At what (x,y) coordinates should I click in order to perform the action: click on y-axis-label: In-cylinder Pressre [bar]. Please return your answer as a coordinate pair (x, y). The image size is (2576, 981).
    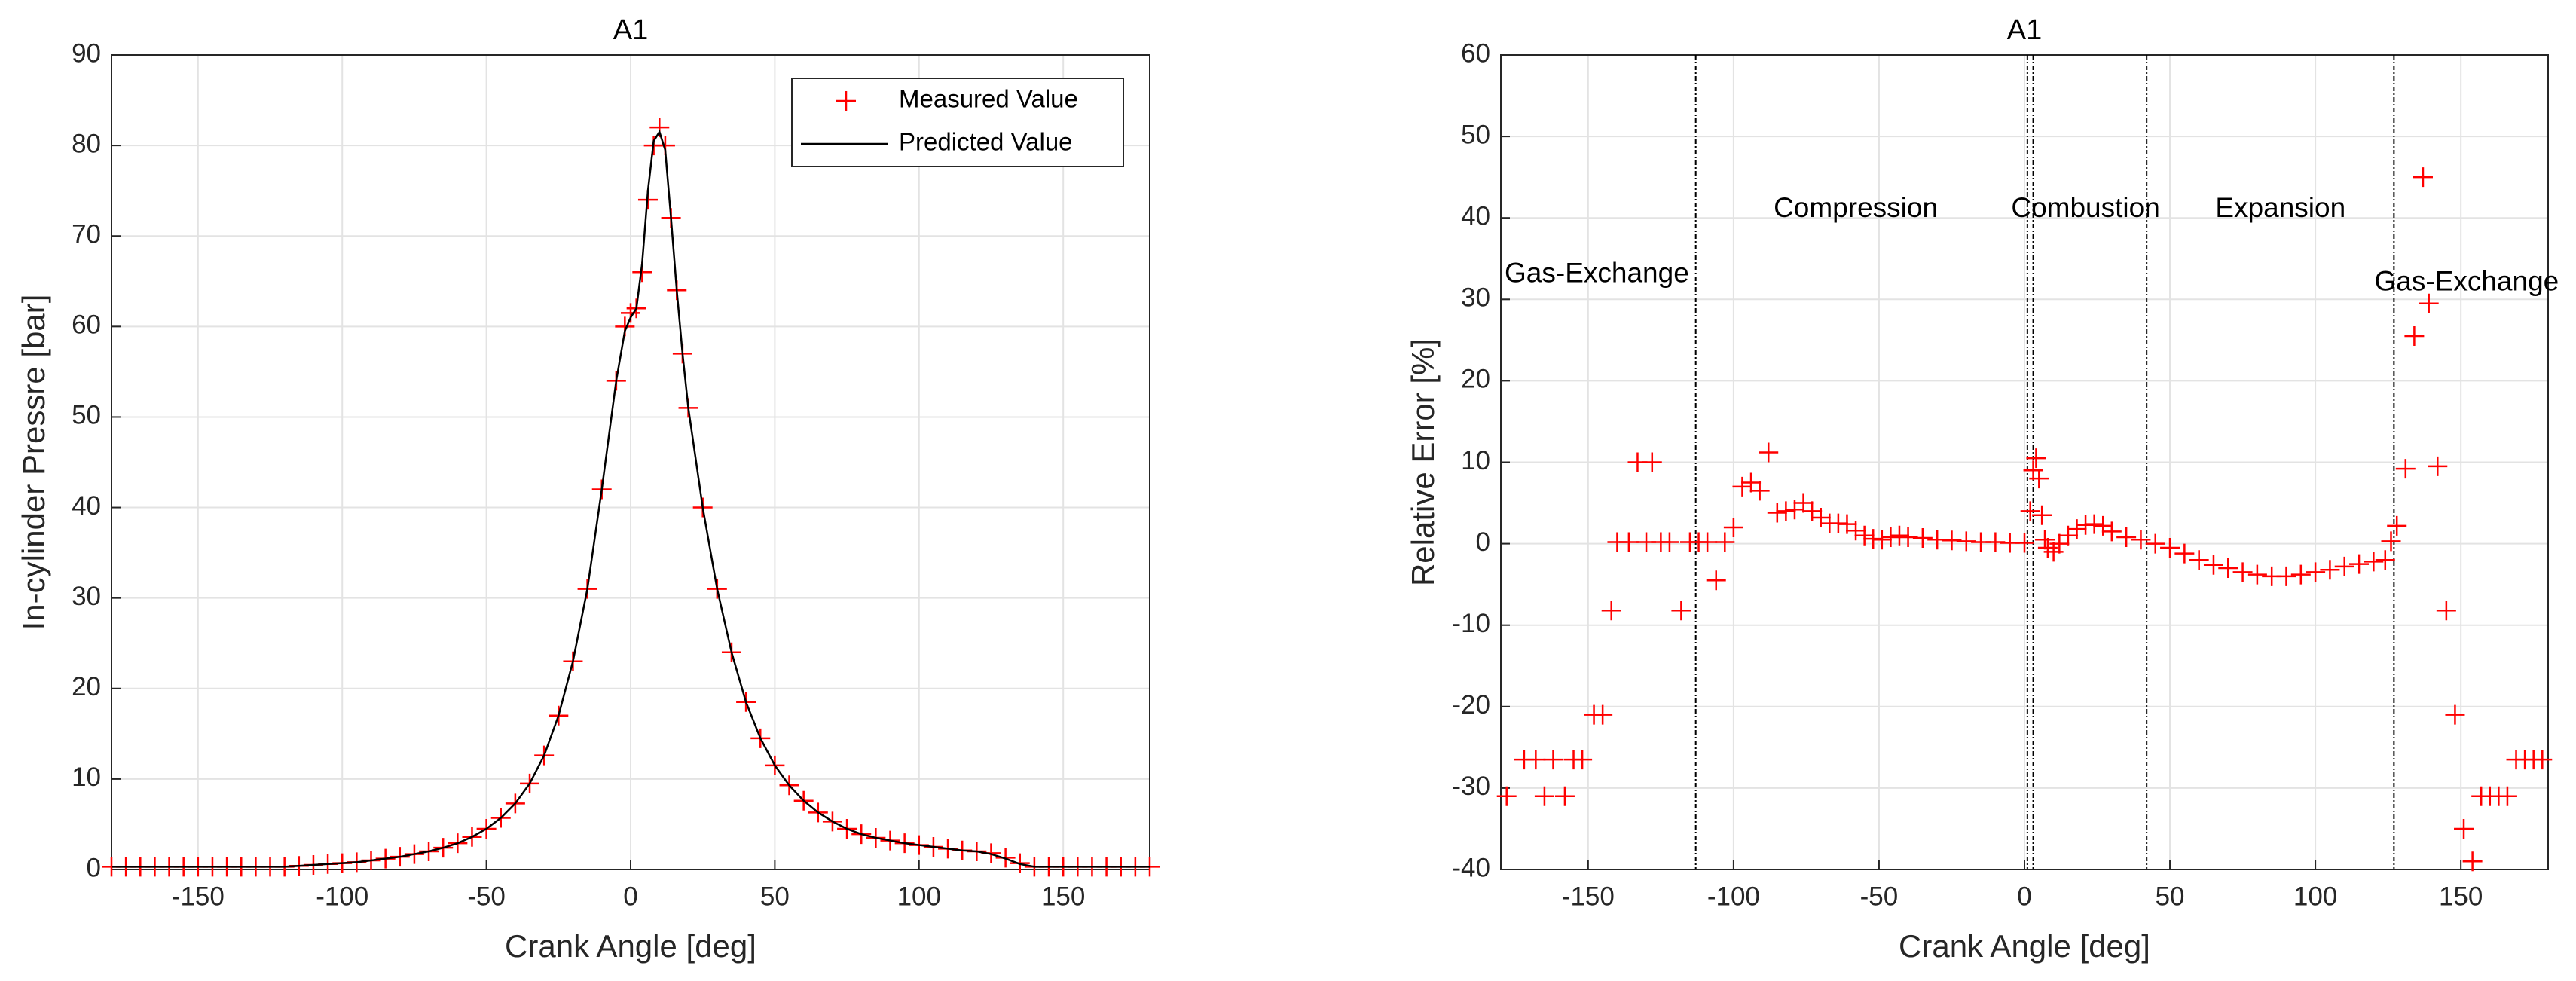
    Looking at the image, I should click on (33, 463).